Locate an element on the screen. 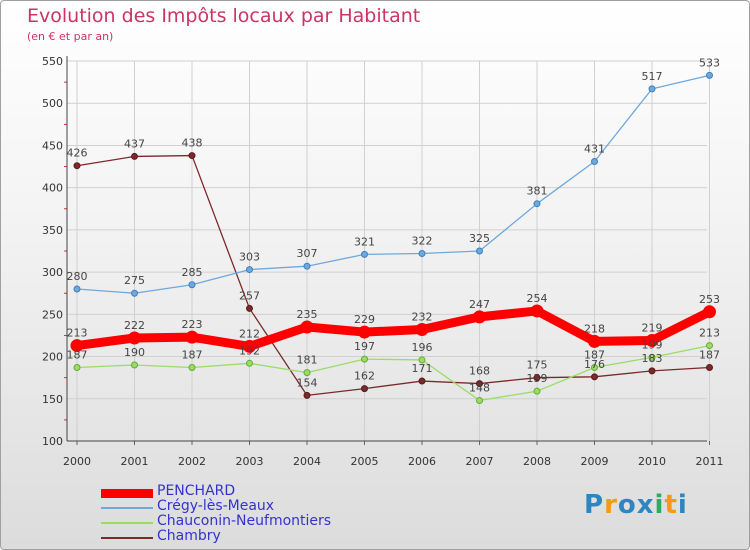 Image resolution: width=750 pixels, height=550 pixels. legend-label: Crégy-lès-Meaux is located at coordinates (216, 506).